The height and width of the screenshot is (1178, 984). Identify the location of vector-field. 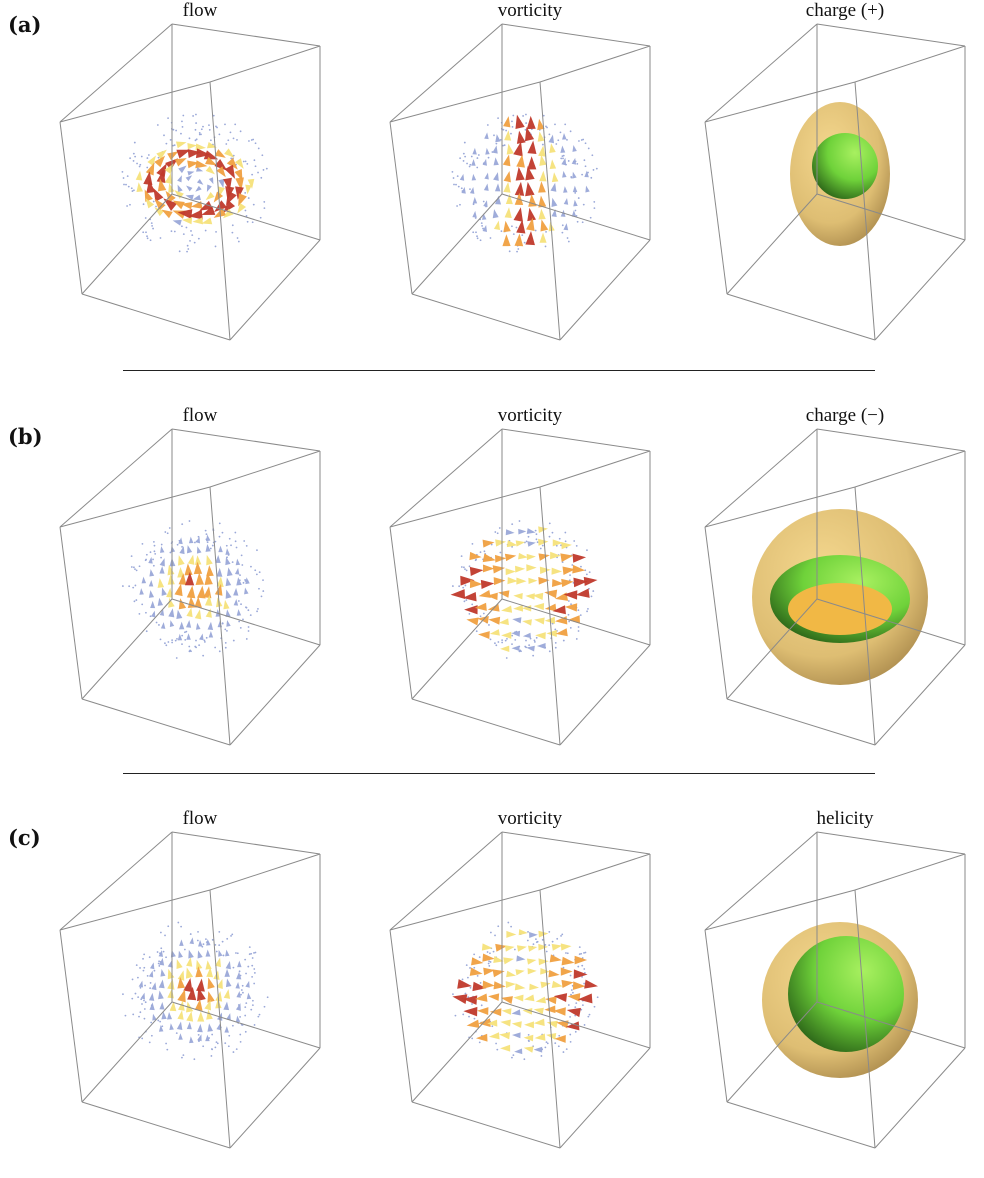
(195, 991).